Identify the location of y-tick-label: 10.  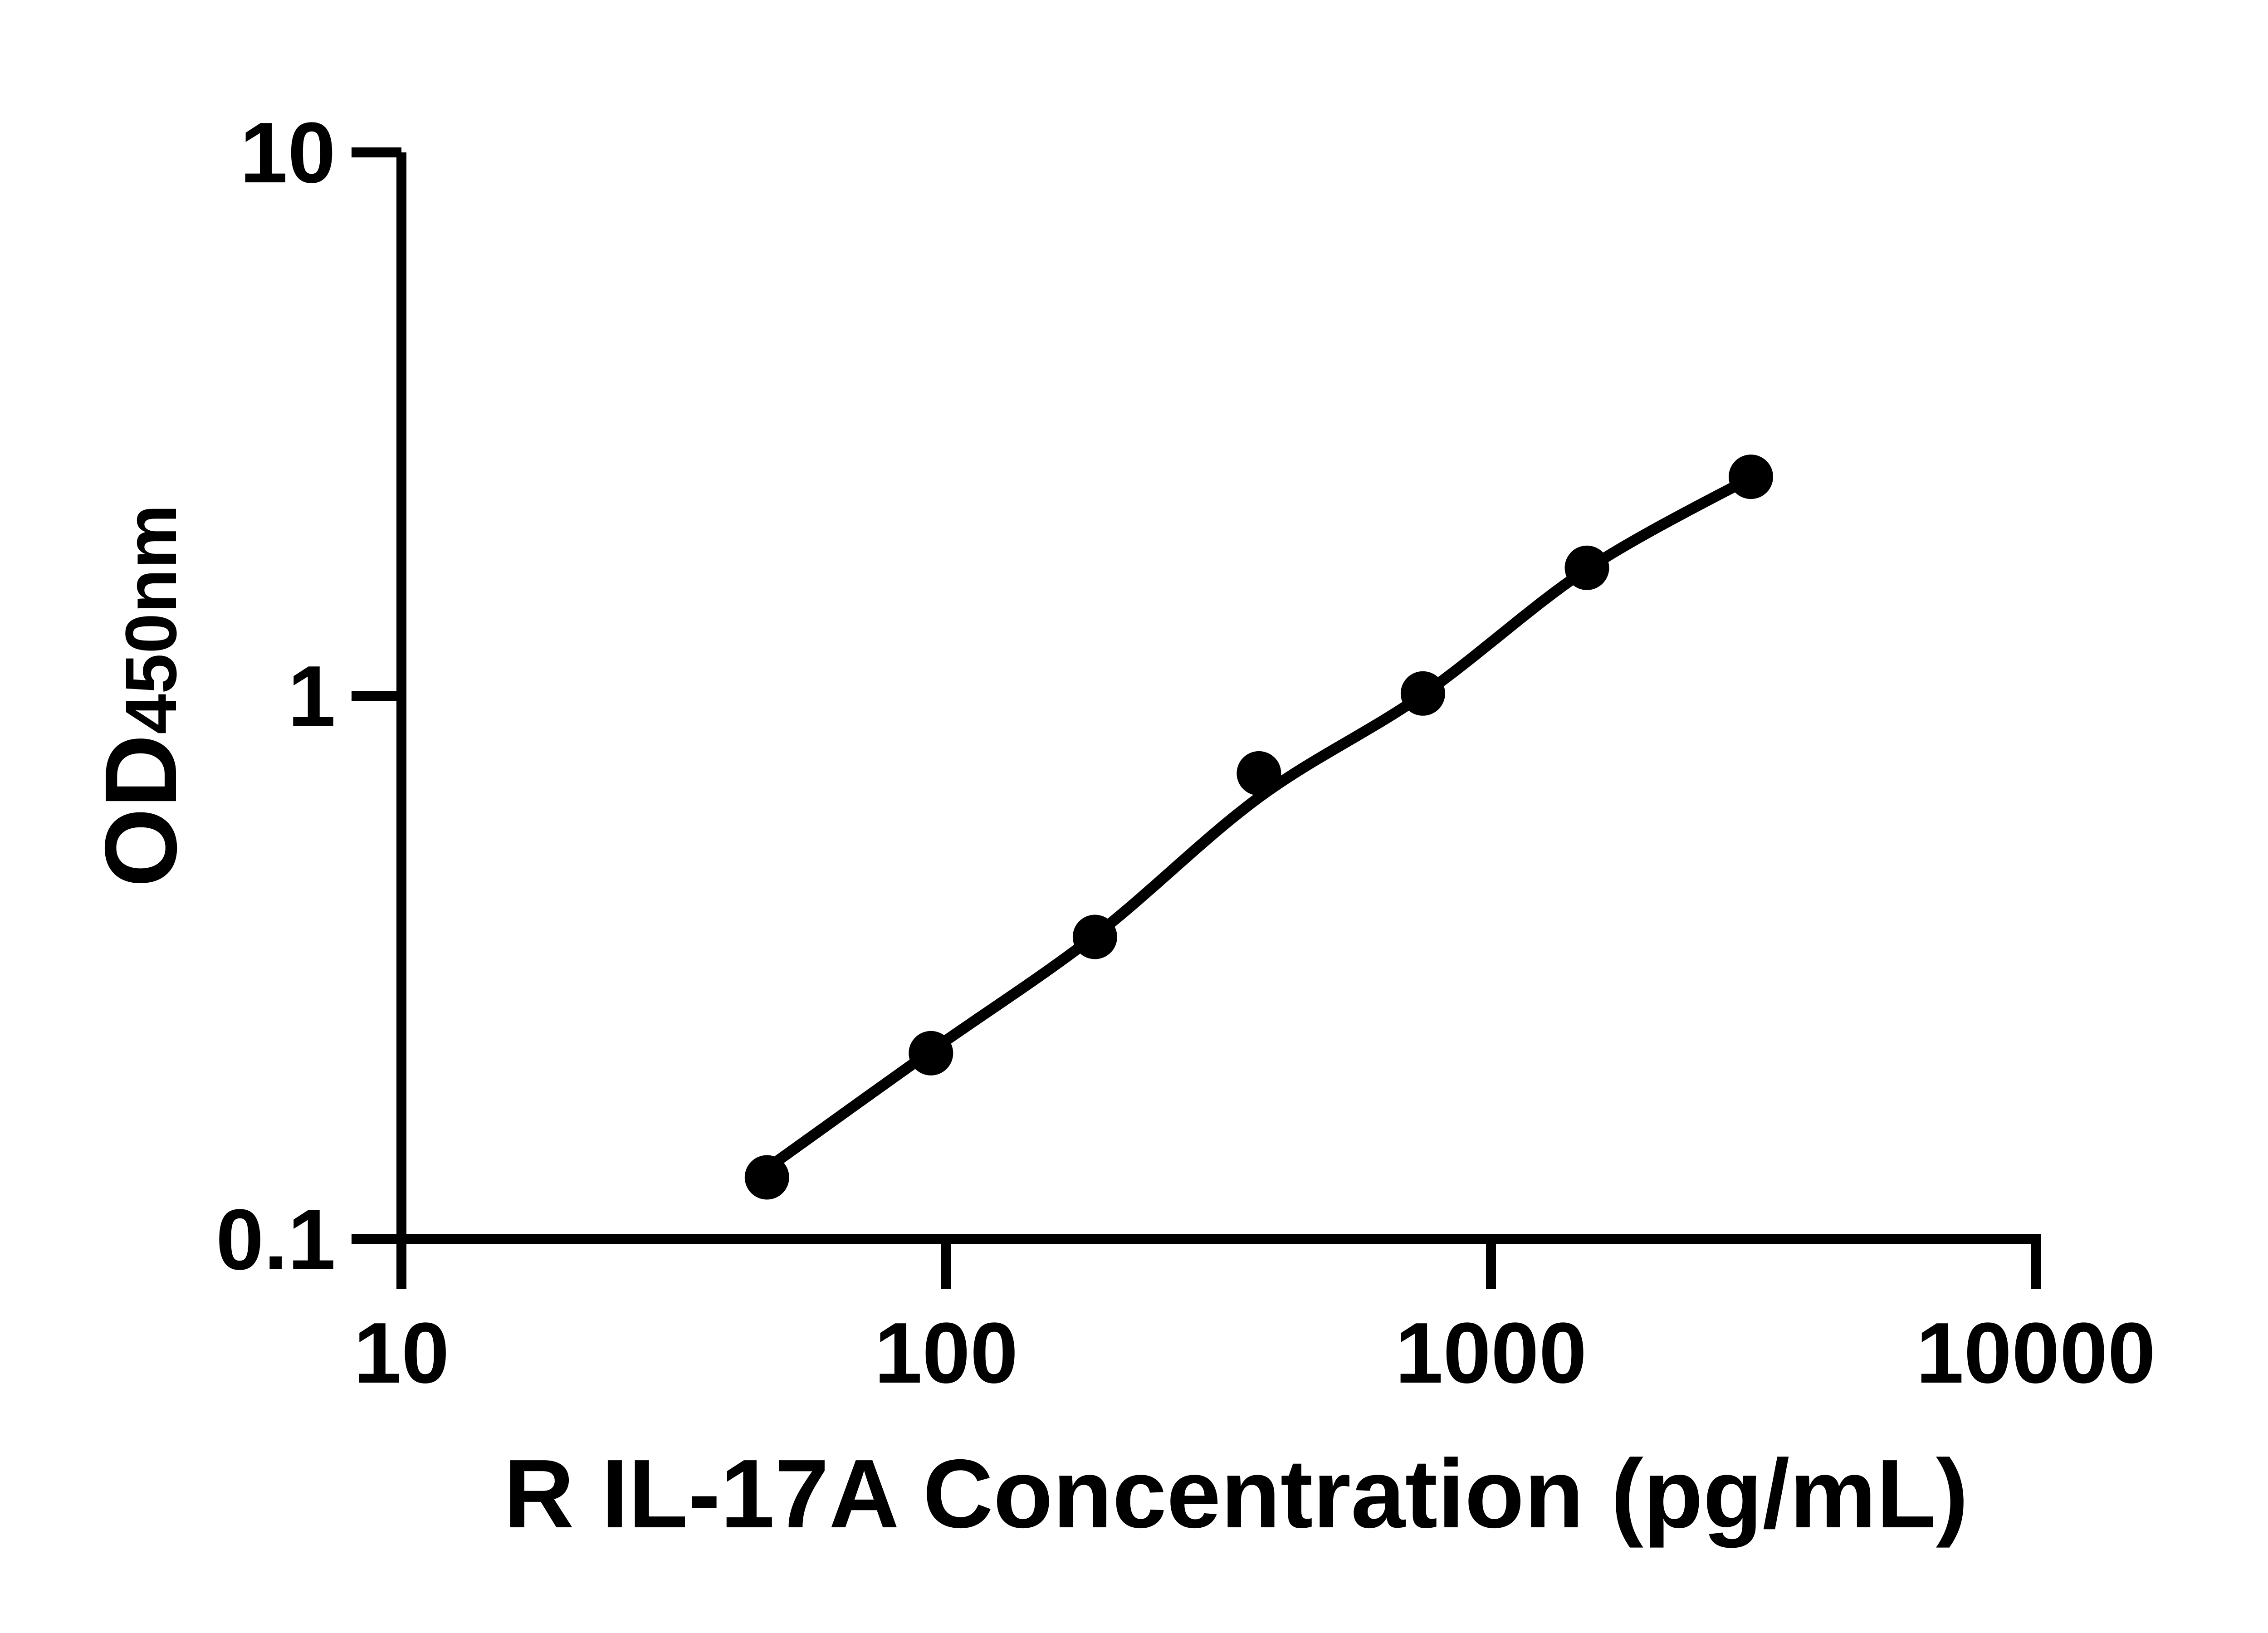
(288, 153).